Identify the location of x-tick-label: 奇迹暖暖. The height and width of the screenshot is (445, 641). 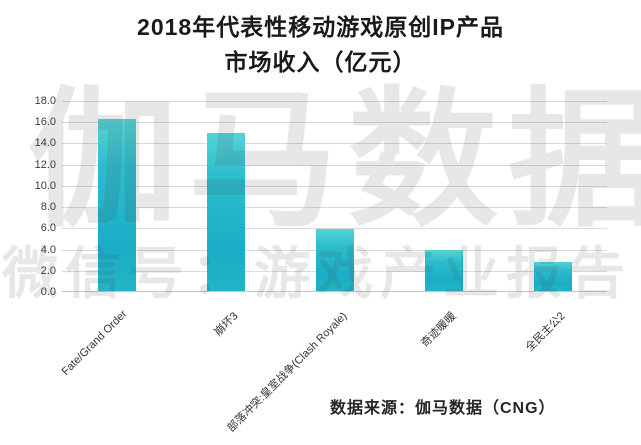
(438, 330).